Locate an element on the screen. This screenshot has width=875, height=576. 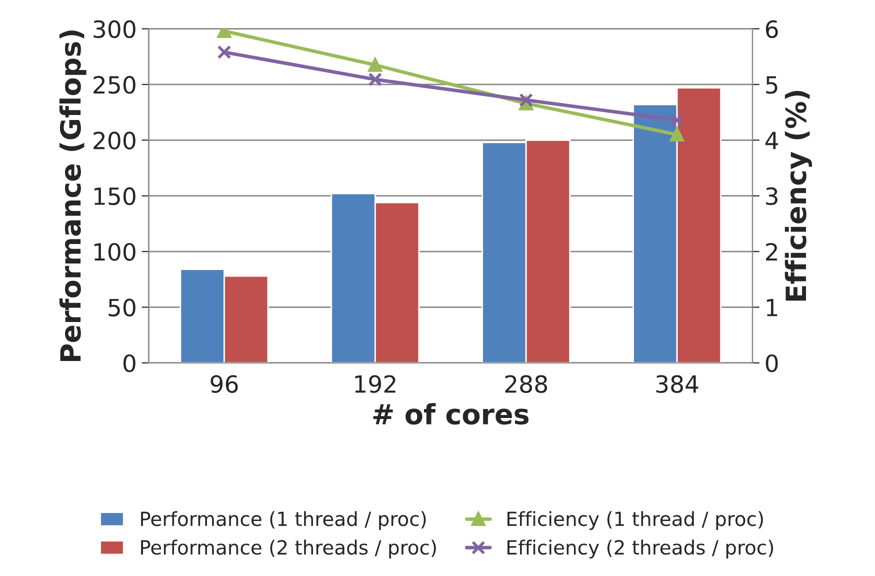
y2-tick-label: 2 is located at coordinates (771, 251).